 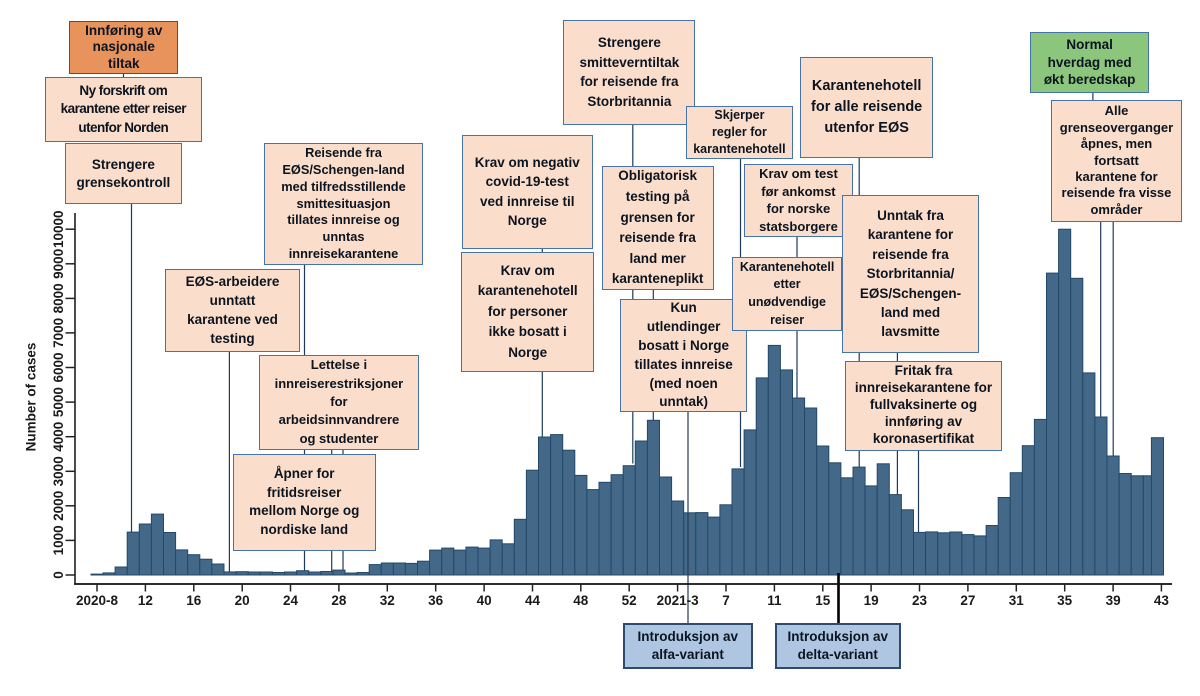 I want to click on svg-text: 2000, so click(x=58, y=506).